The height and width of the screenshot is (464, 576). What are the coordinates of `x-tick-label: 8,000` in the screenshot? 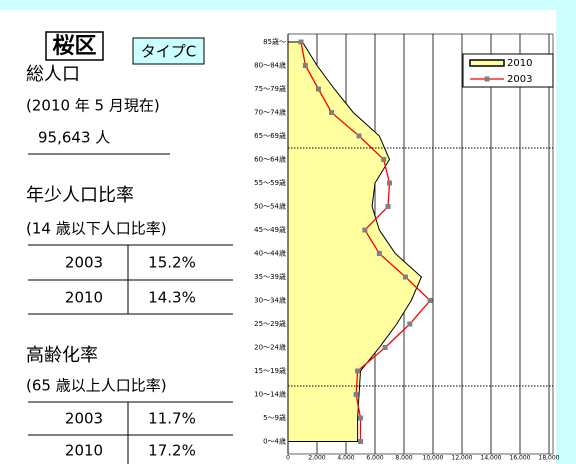 It's located at (403, 458).